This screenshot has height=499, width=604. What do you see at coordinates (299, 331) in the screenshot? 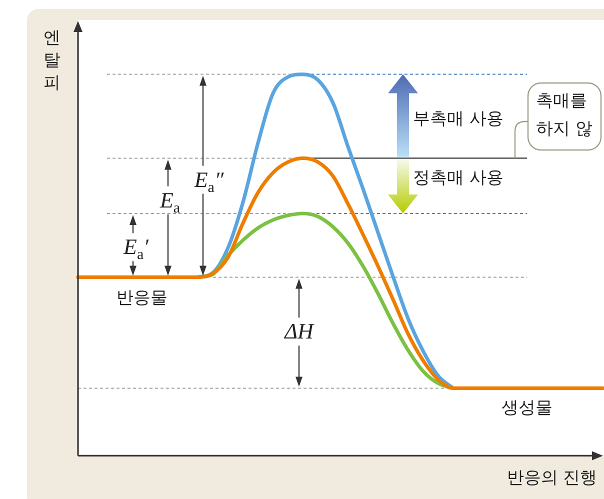
I see `annotation: ΔH` at bounding box center [299, 331].